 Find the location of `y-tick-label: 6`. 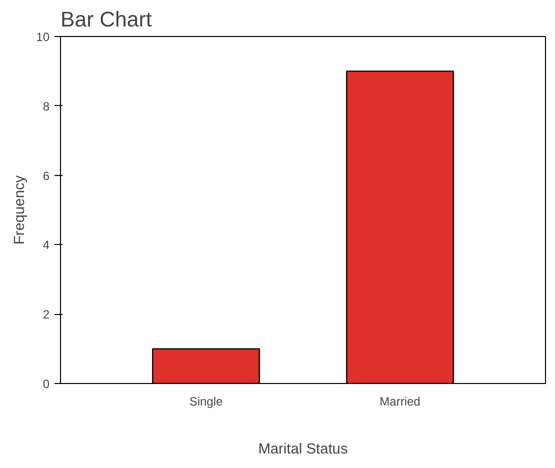

y-tick-label: 6 is located at coordinates (46, 175).